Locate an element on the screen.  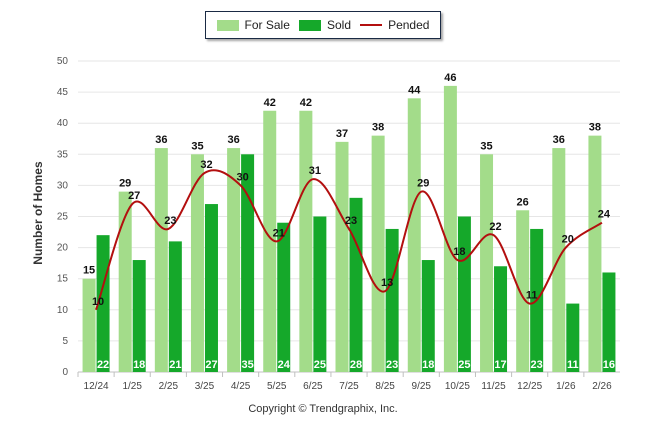
y-tick-label: 25 is located at coordinates (63, 217).